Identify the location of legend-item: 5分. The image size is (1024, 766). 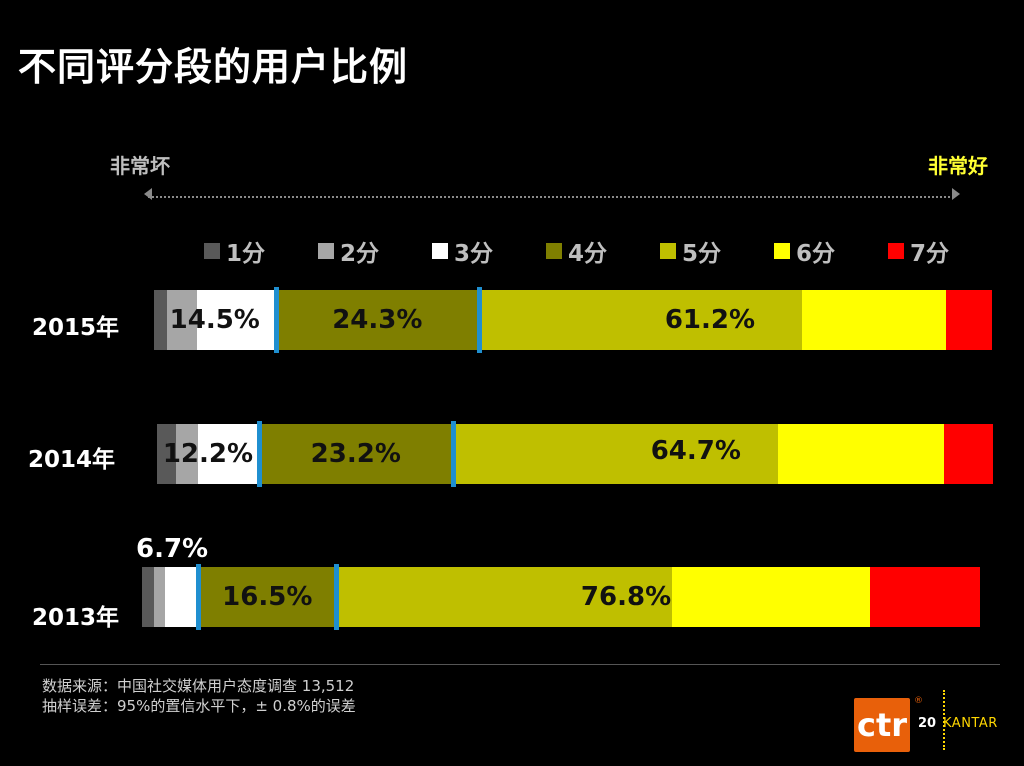
(717, 251).